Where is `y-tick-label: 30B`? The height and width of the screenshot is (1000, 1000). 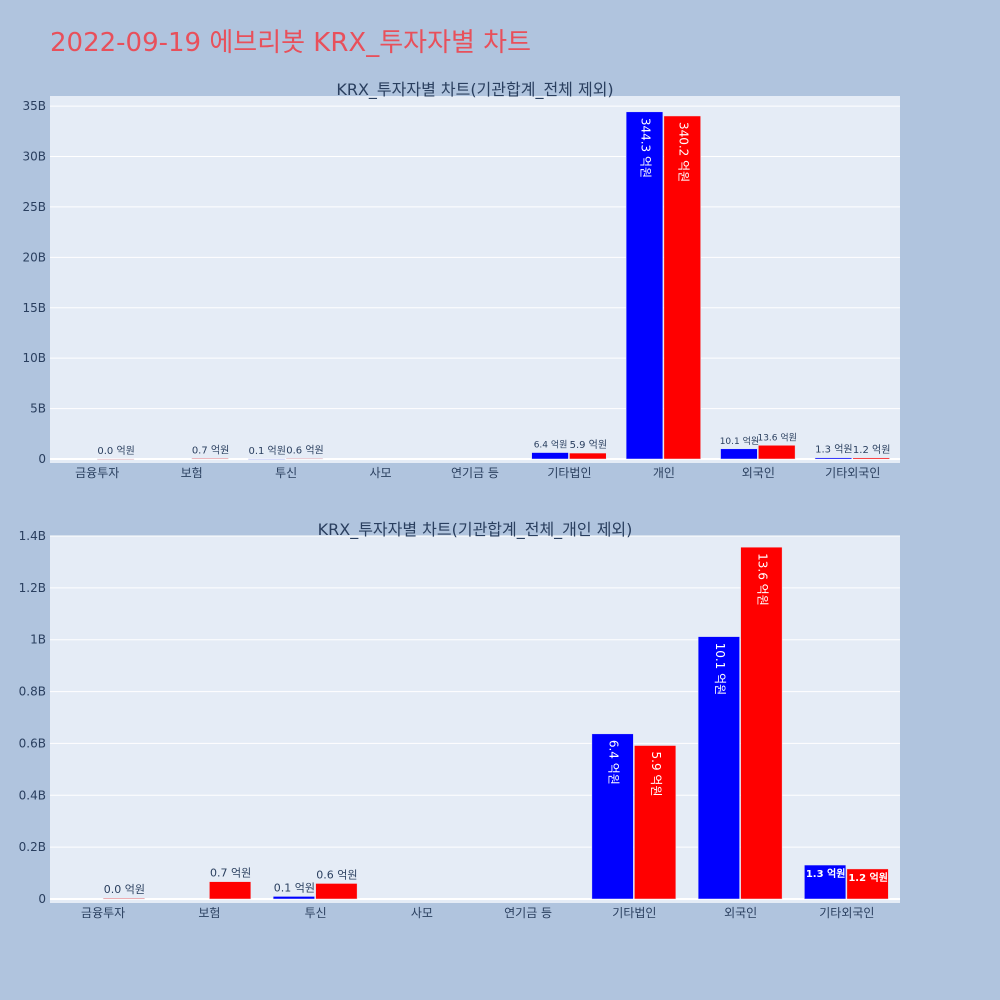 y-tick-label: 30B is located at coordinates (34, 157).